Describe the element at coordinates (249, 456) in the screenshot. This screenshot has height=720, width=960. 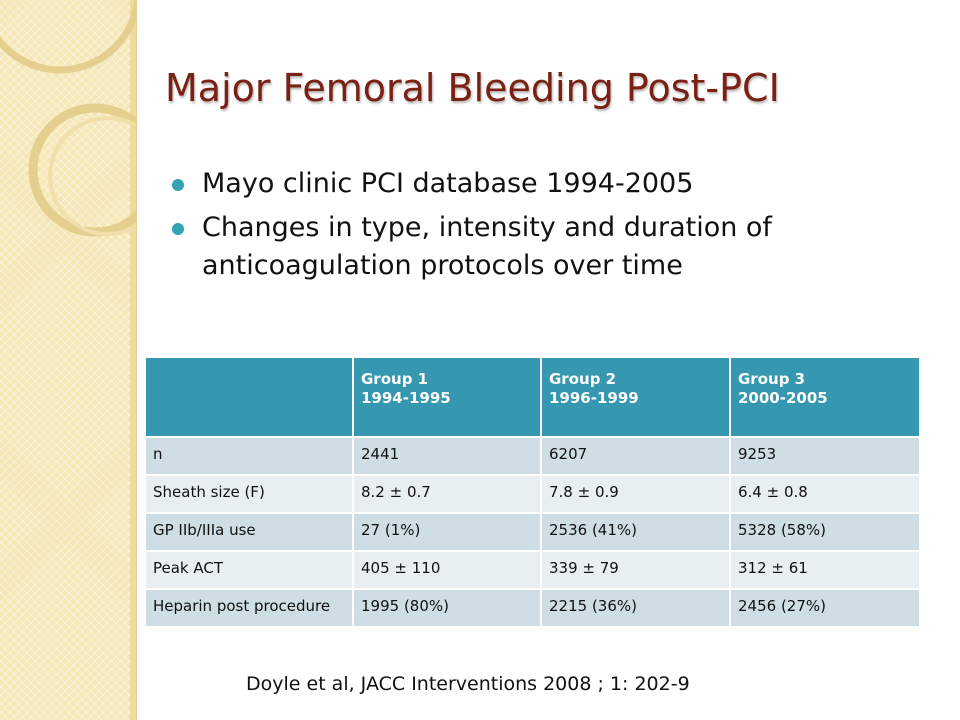
I see `table-cell-label: n` at that location.